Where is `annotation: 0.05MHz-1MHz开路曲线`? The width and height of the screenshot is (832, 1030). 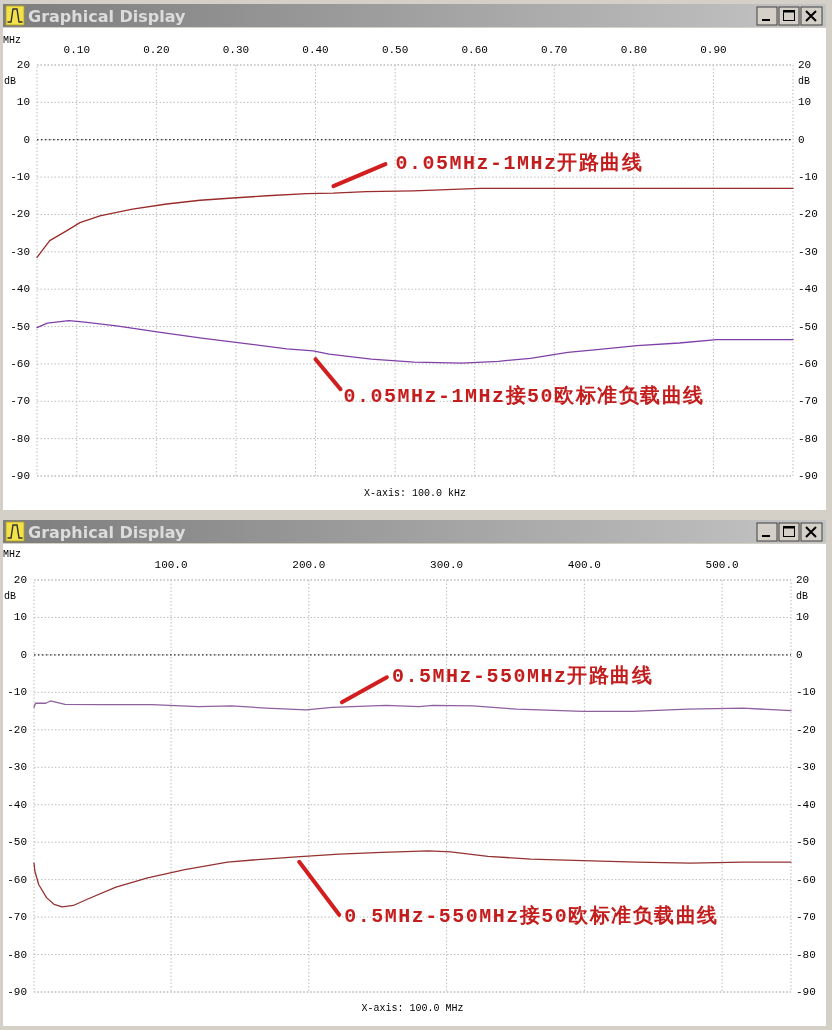 annotation: 0.05MHz-1MHz开路曲线 is located at coordinates (519, 163).